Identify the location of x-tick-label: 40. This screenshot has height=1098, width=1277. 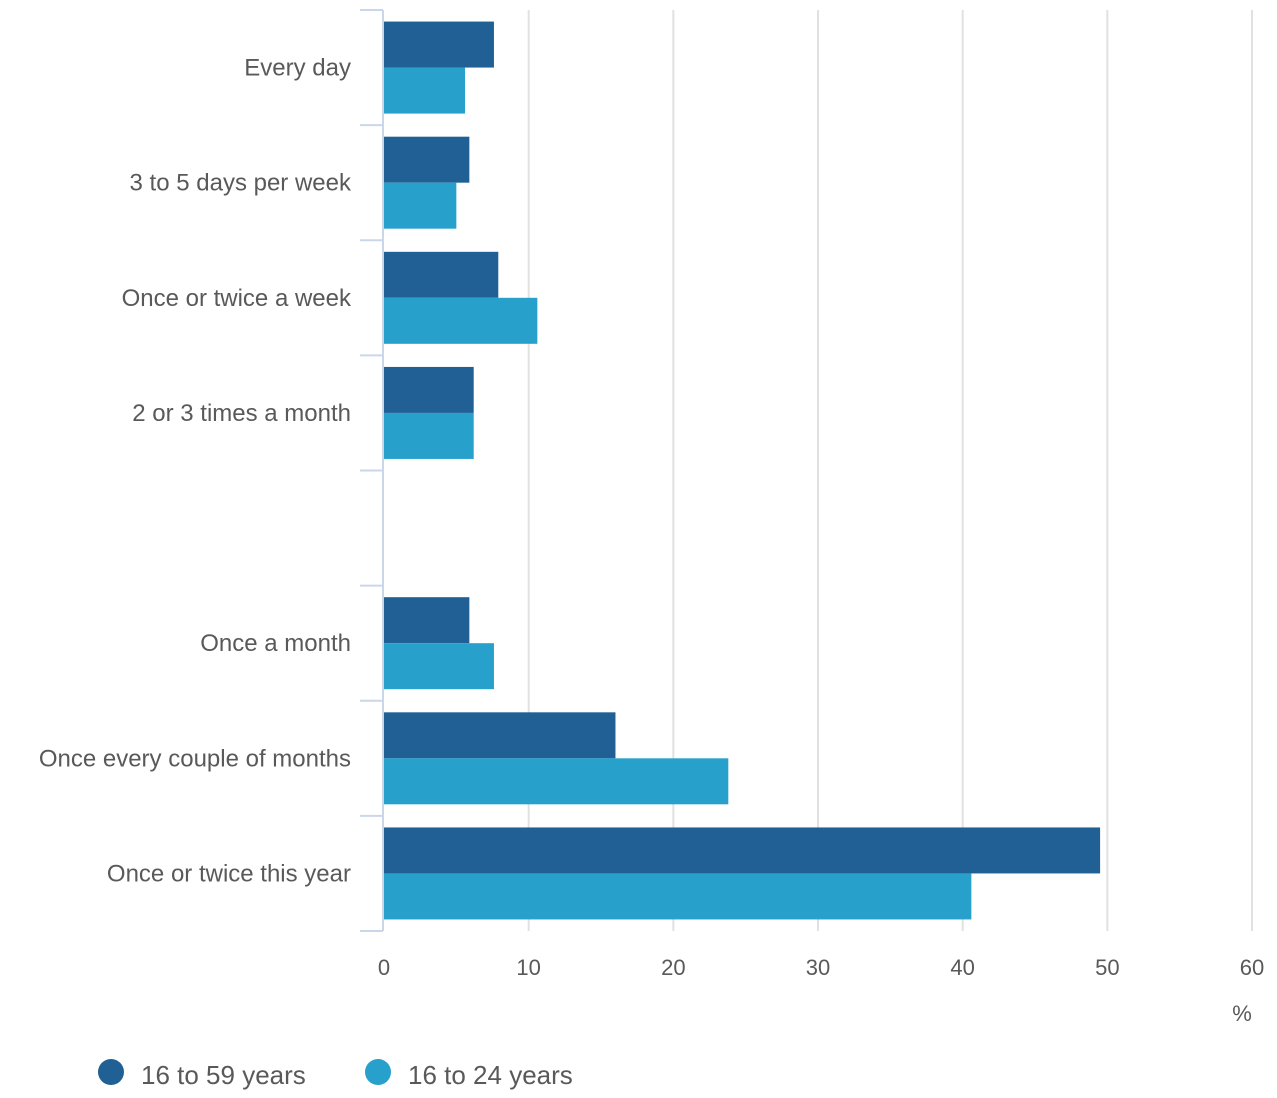
(962, 967).